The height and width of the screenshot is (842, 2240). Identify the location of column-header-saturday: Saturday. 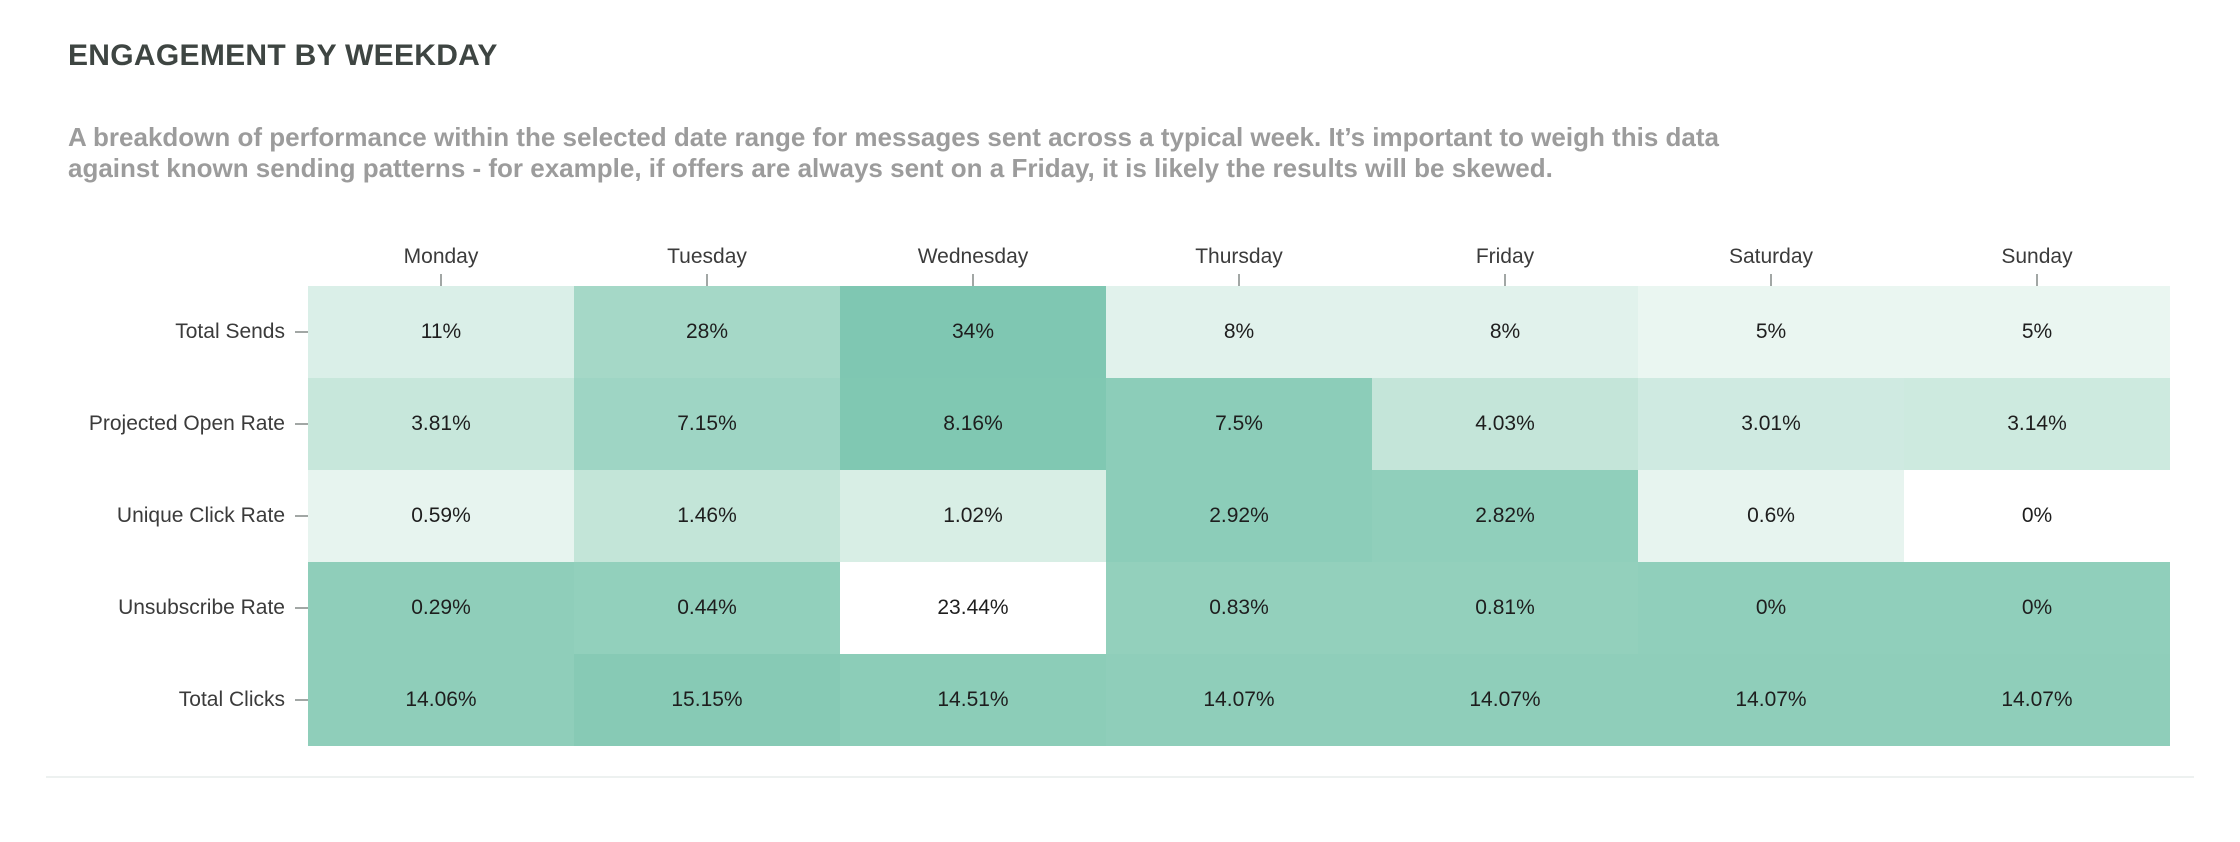
(1771, 263).